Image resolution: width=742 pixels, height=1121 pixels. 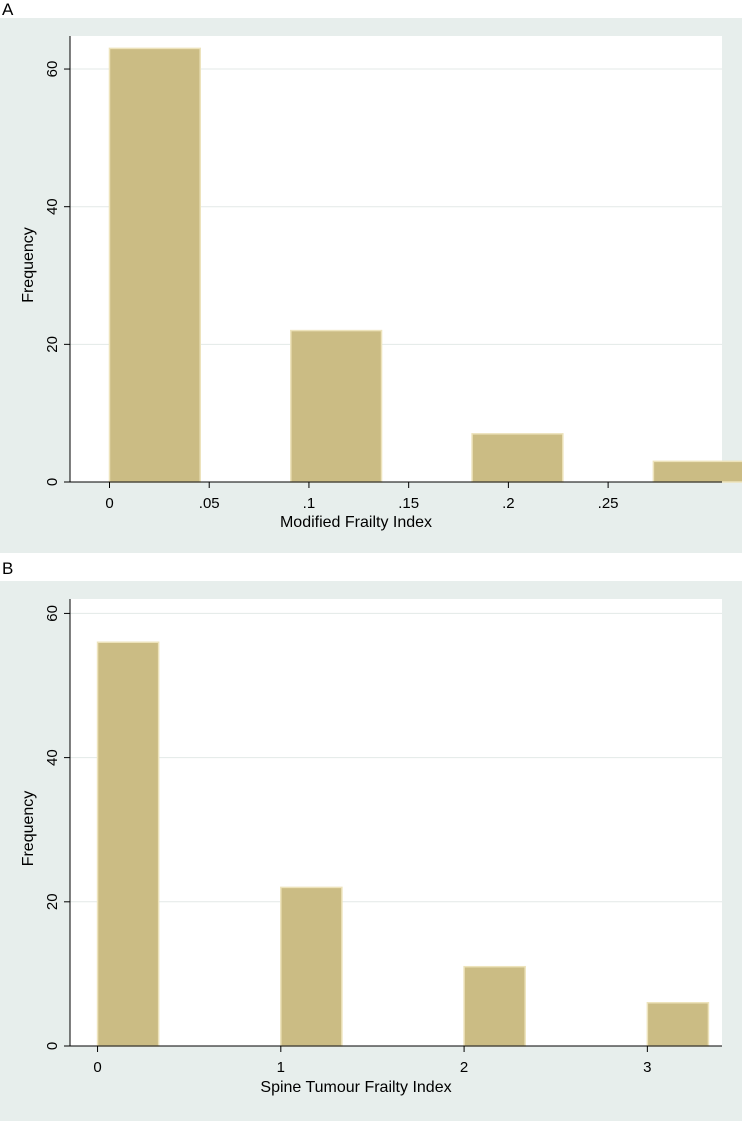 I want to click on x-tick-label: .05, so click(x=209, y=503).